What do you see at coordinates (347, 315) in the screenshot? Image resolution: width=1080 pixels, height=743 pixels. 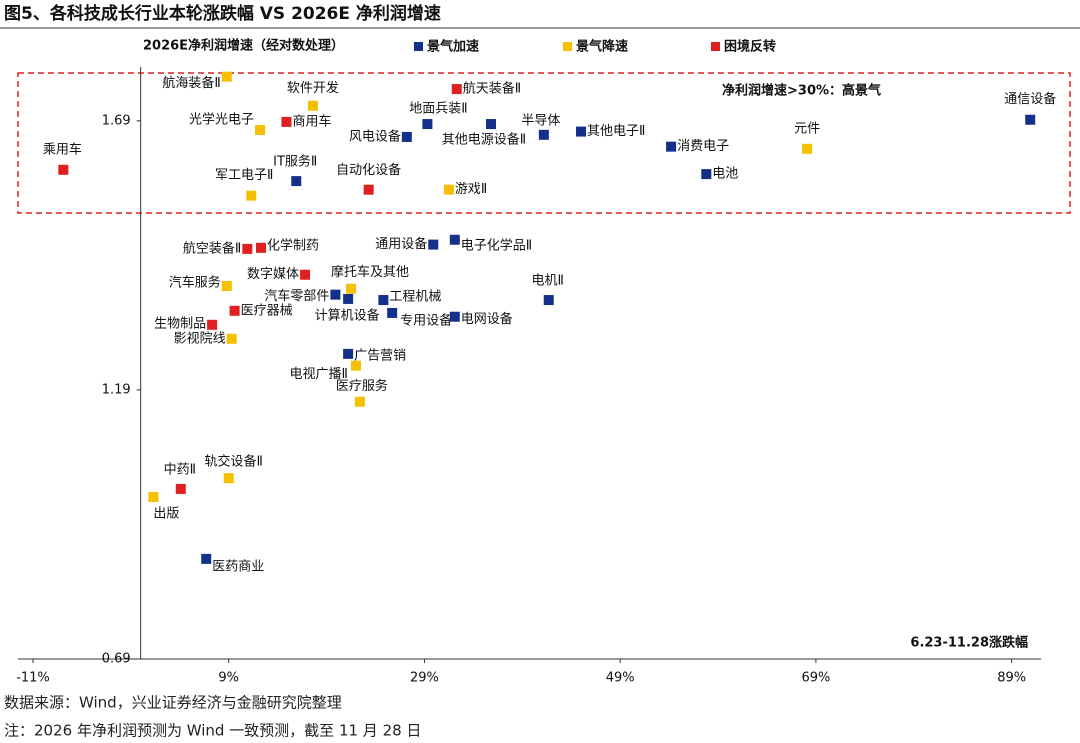 I see `point-label: 计算机设备` at bounding box center [347, 315].